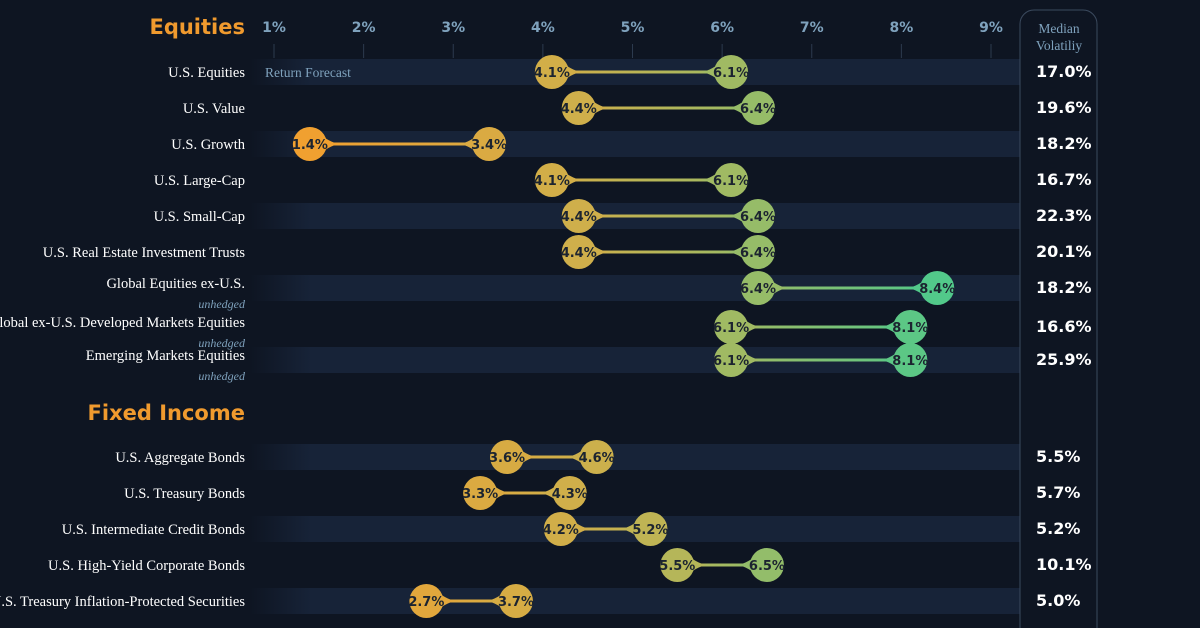  What do you see at coordinates (1064, 359) in the screenshot?
I see `volatility-value: 25.9%` at bounding box center [1064, 359].